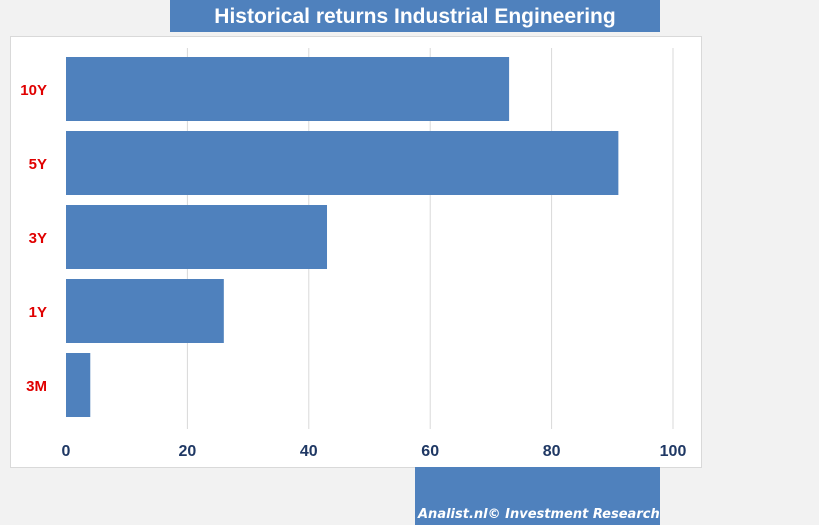  I want to click on x-tick-label: 100, so click(673, 451).